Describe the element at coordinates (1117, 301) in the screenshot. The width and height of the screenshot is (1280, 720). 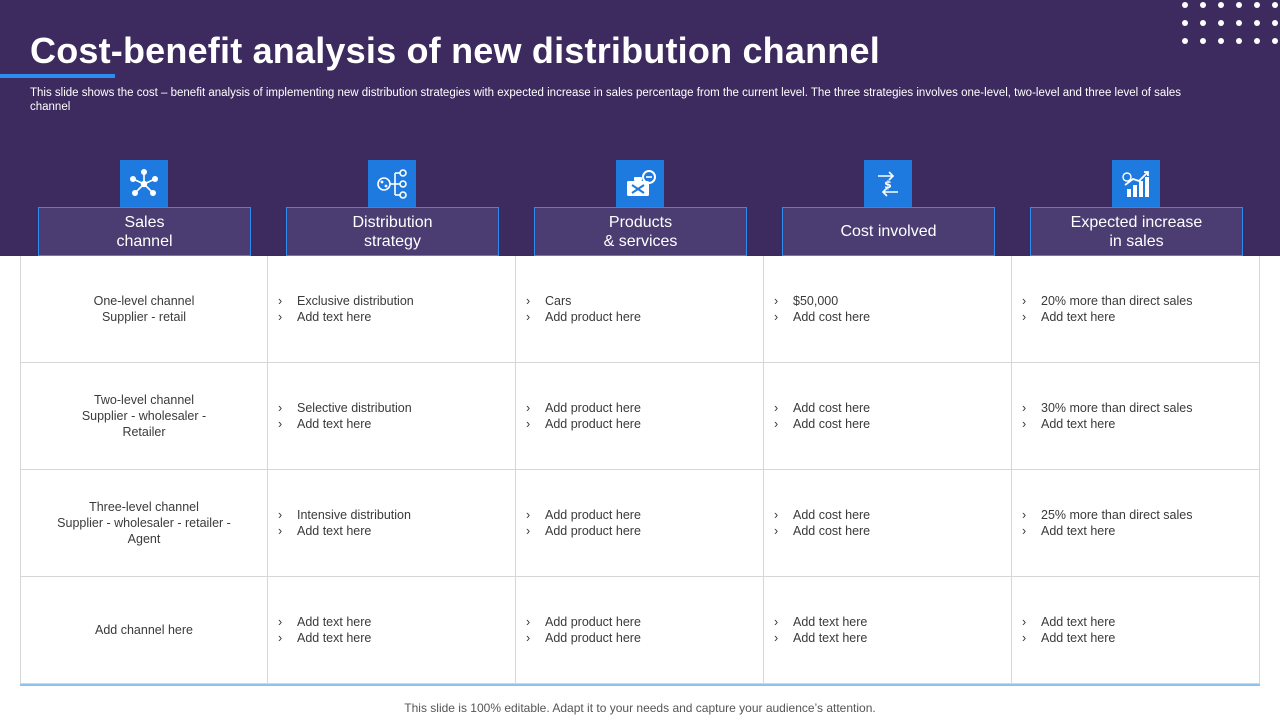
I see `bullet-text: 20% more than direct sales` at that location.